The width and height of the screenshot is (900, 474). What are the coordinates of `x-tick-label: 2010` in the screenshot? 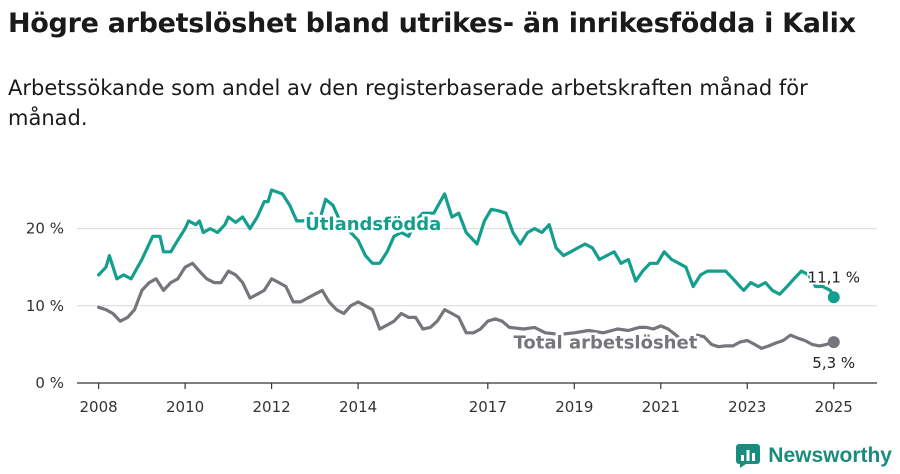 It's located at (185, 407).